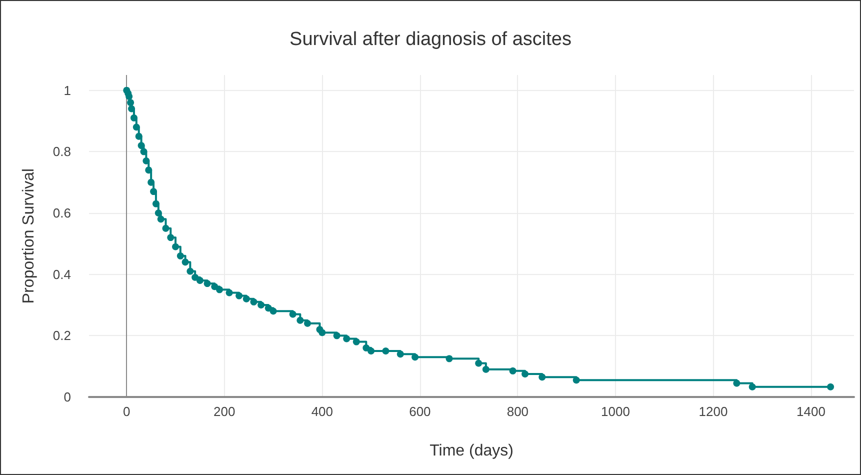 Image resolution: width=861 pixels, height=475 pixels. Describe the element at coordinates (61, 336) in the screenshot. I see `y-tick-label: 0.2` at that location.